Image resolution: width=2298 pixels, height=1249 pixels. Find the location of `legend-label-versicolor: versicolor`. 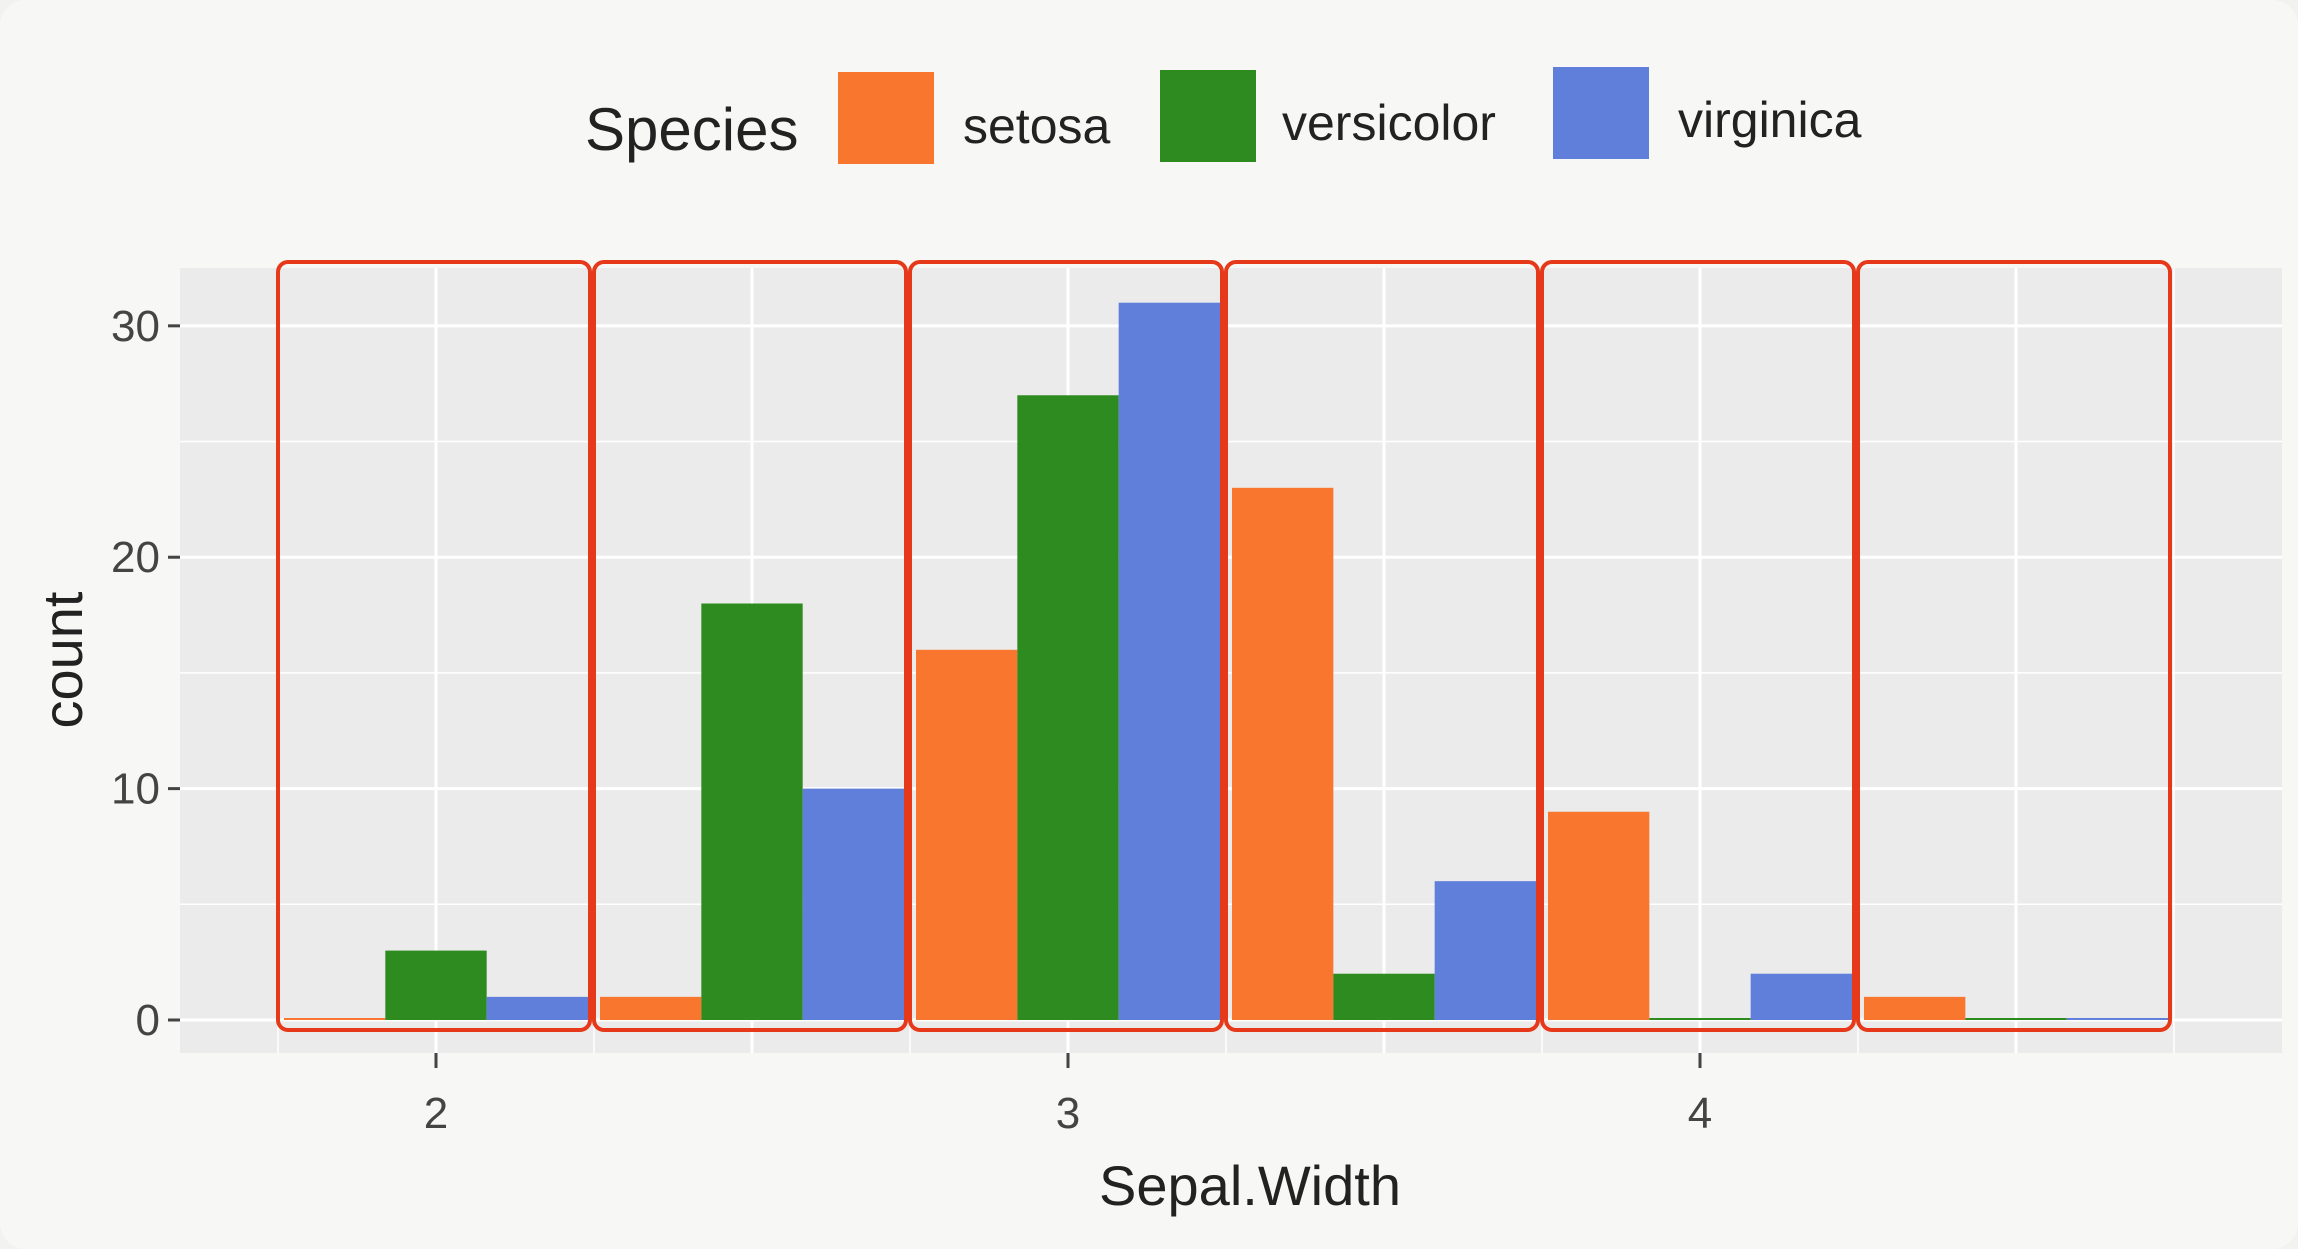

legend-label-versicolor: versicolor is located at coordinates (1389, 123).